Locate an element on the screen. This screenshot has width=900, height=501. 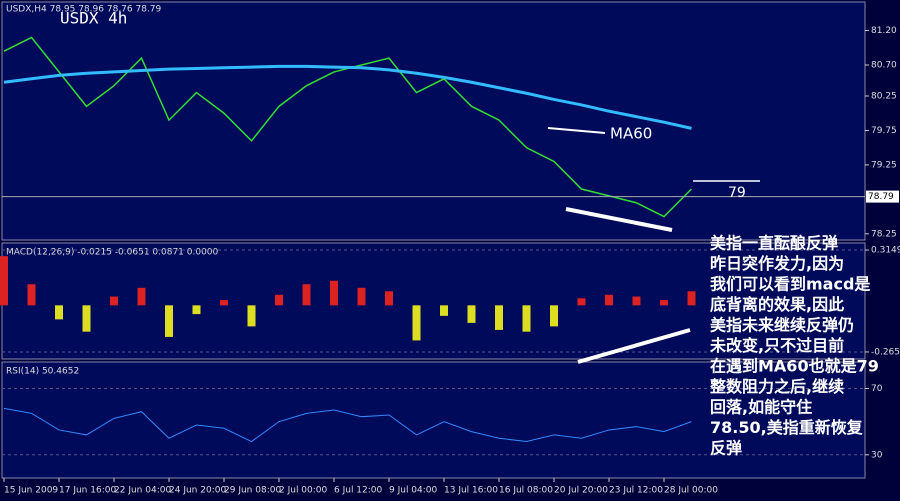
current-price-label: 78.79 is located at coordinates (881, 197).